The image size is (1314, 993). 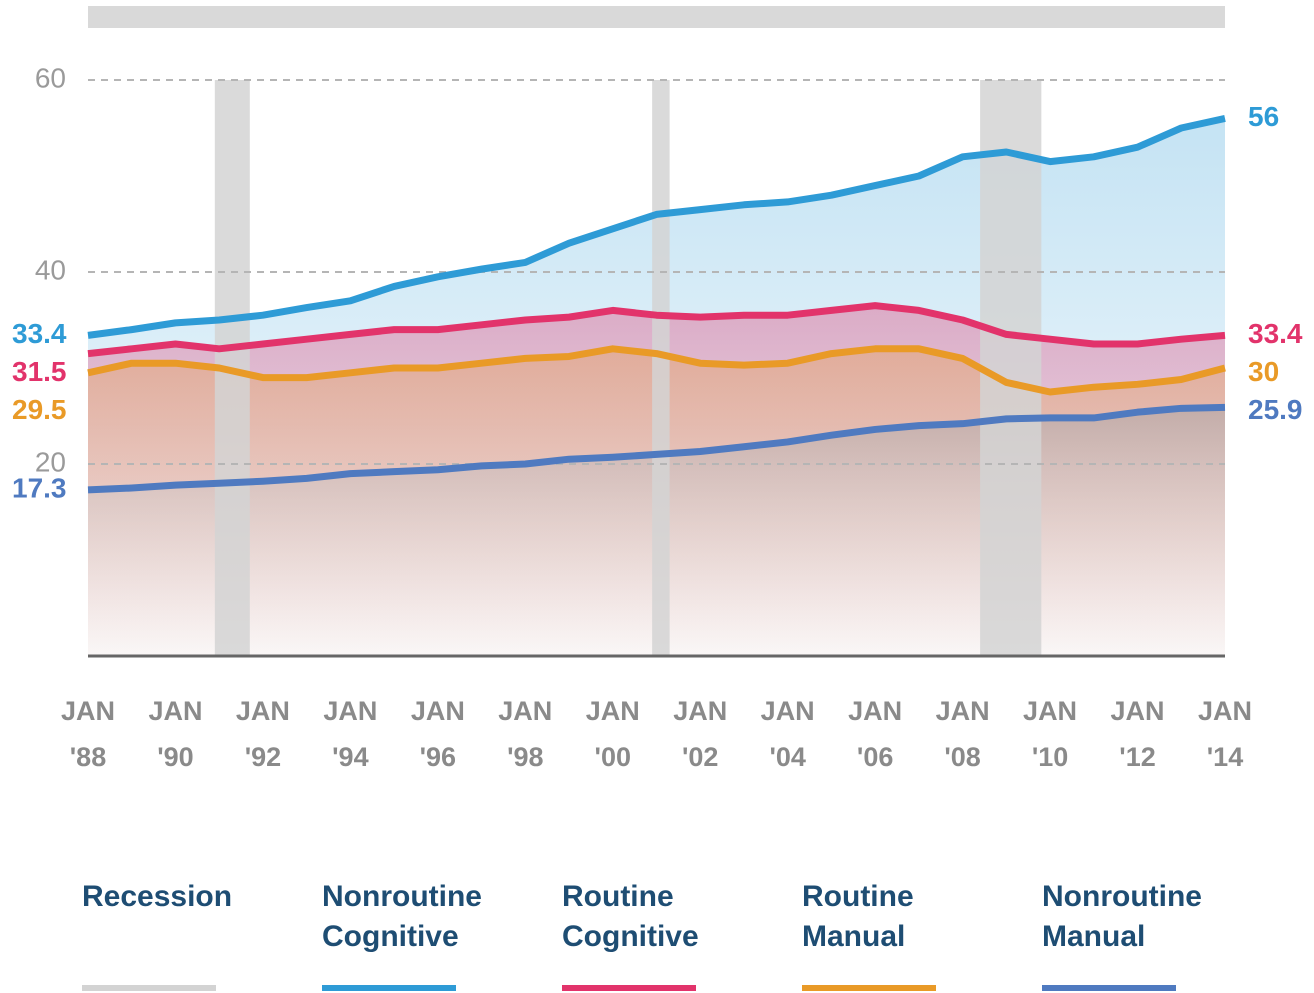 What do you see at coordinates (1137, 734) in the screenshot?
I see `x-tick-label: JAN '12` at bounding box center [1137, 734].